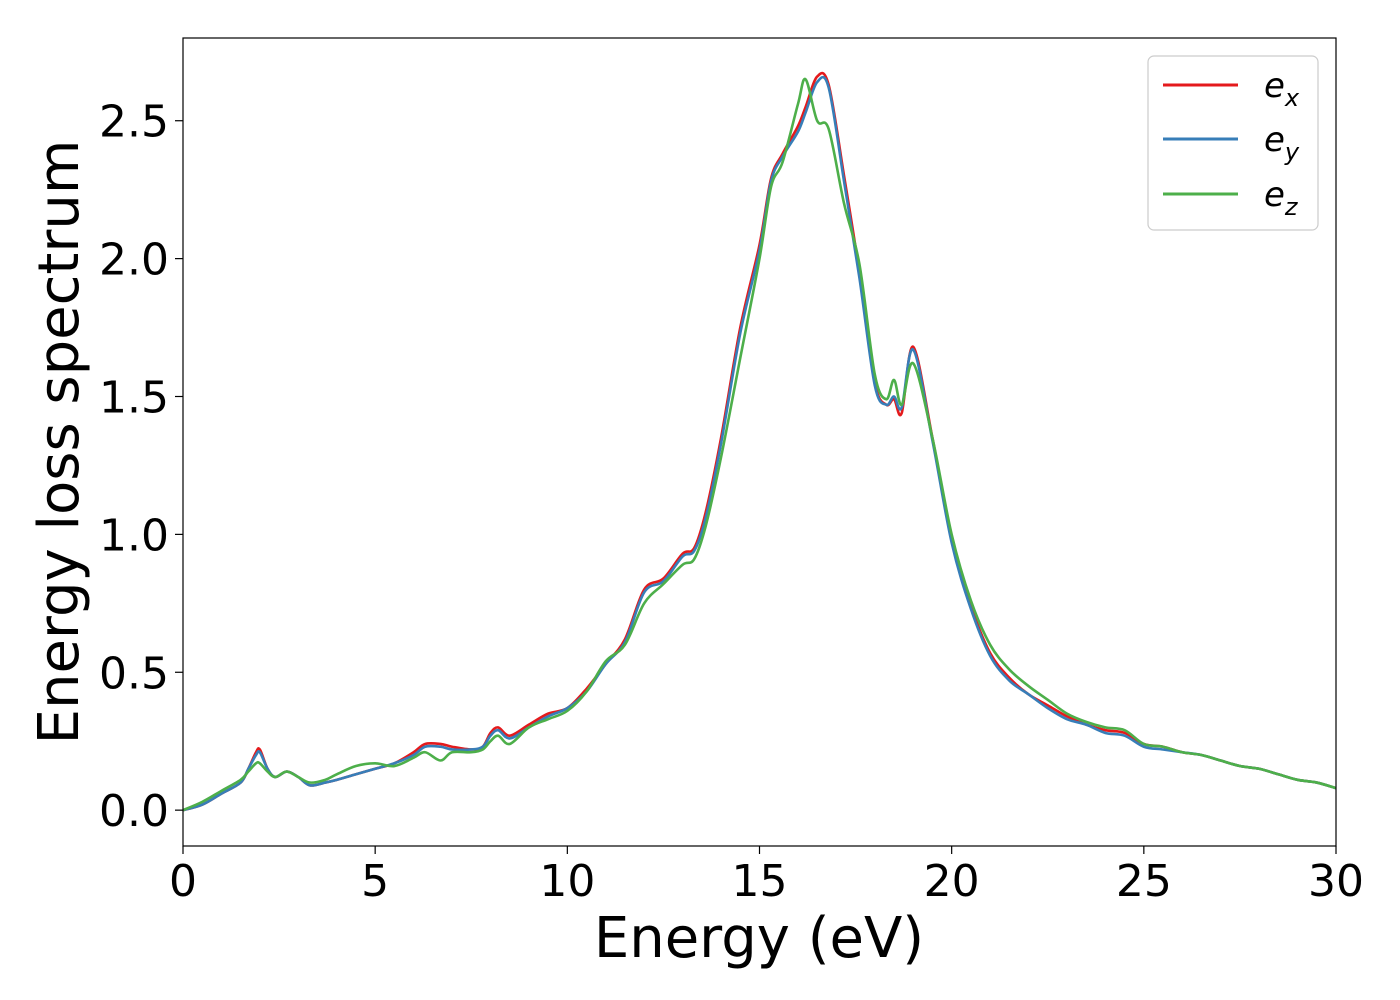 This screenshot has width=1400, height=1000. What do you see at coordinates (1282, 89) in the screenshot?
I see `legend-label-ex: ex` at bounding box center [1282, 89].